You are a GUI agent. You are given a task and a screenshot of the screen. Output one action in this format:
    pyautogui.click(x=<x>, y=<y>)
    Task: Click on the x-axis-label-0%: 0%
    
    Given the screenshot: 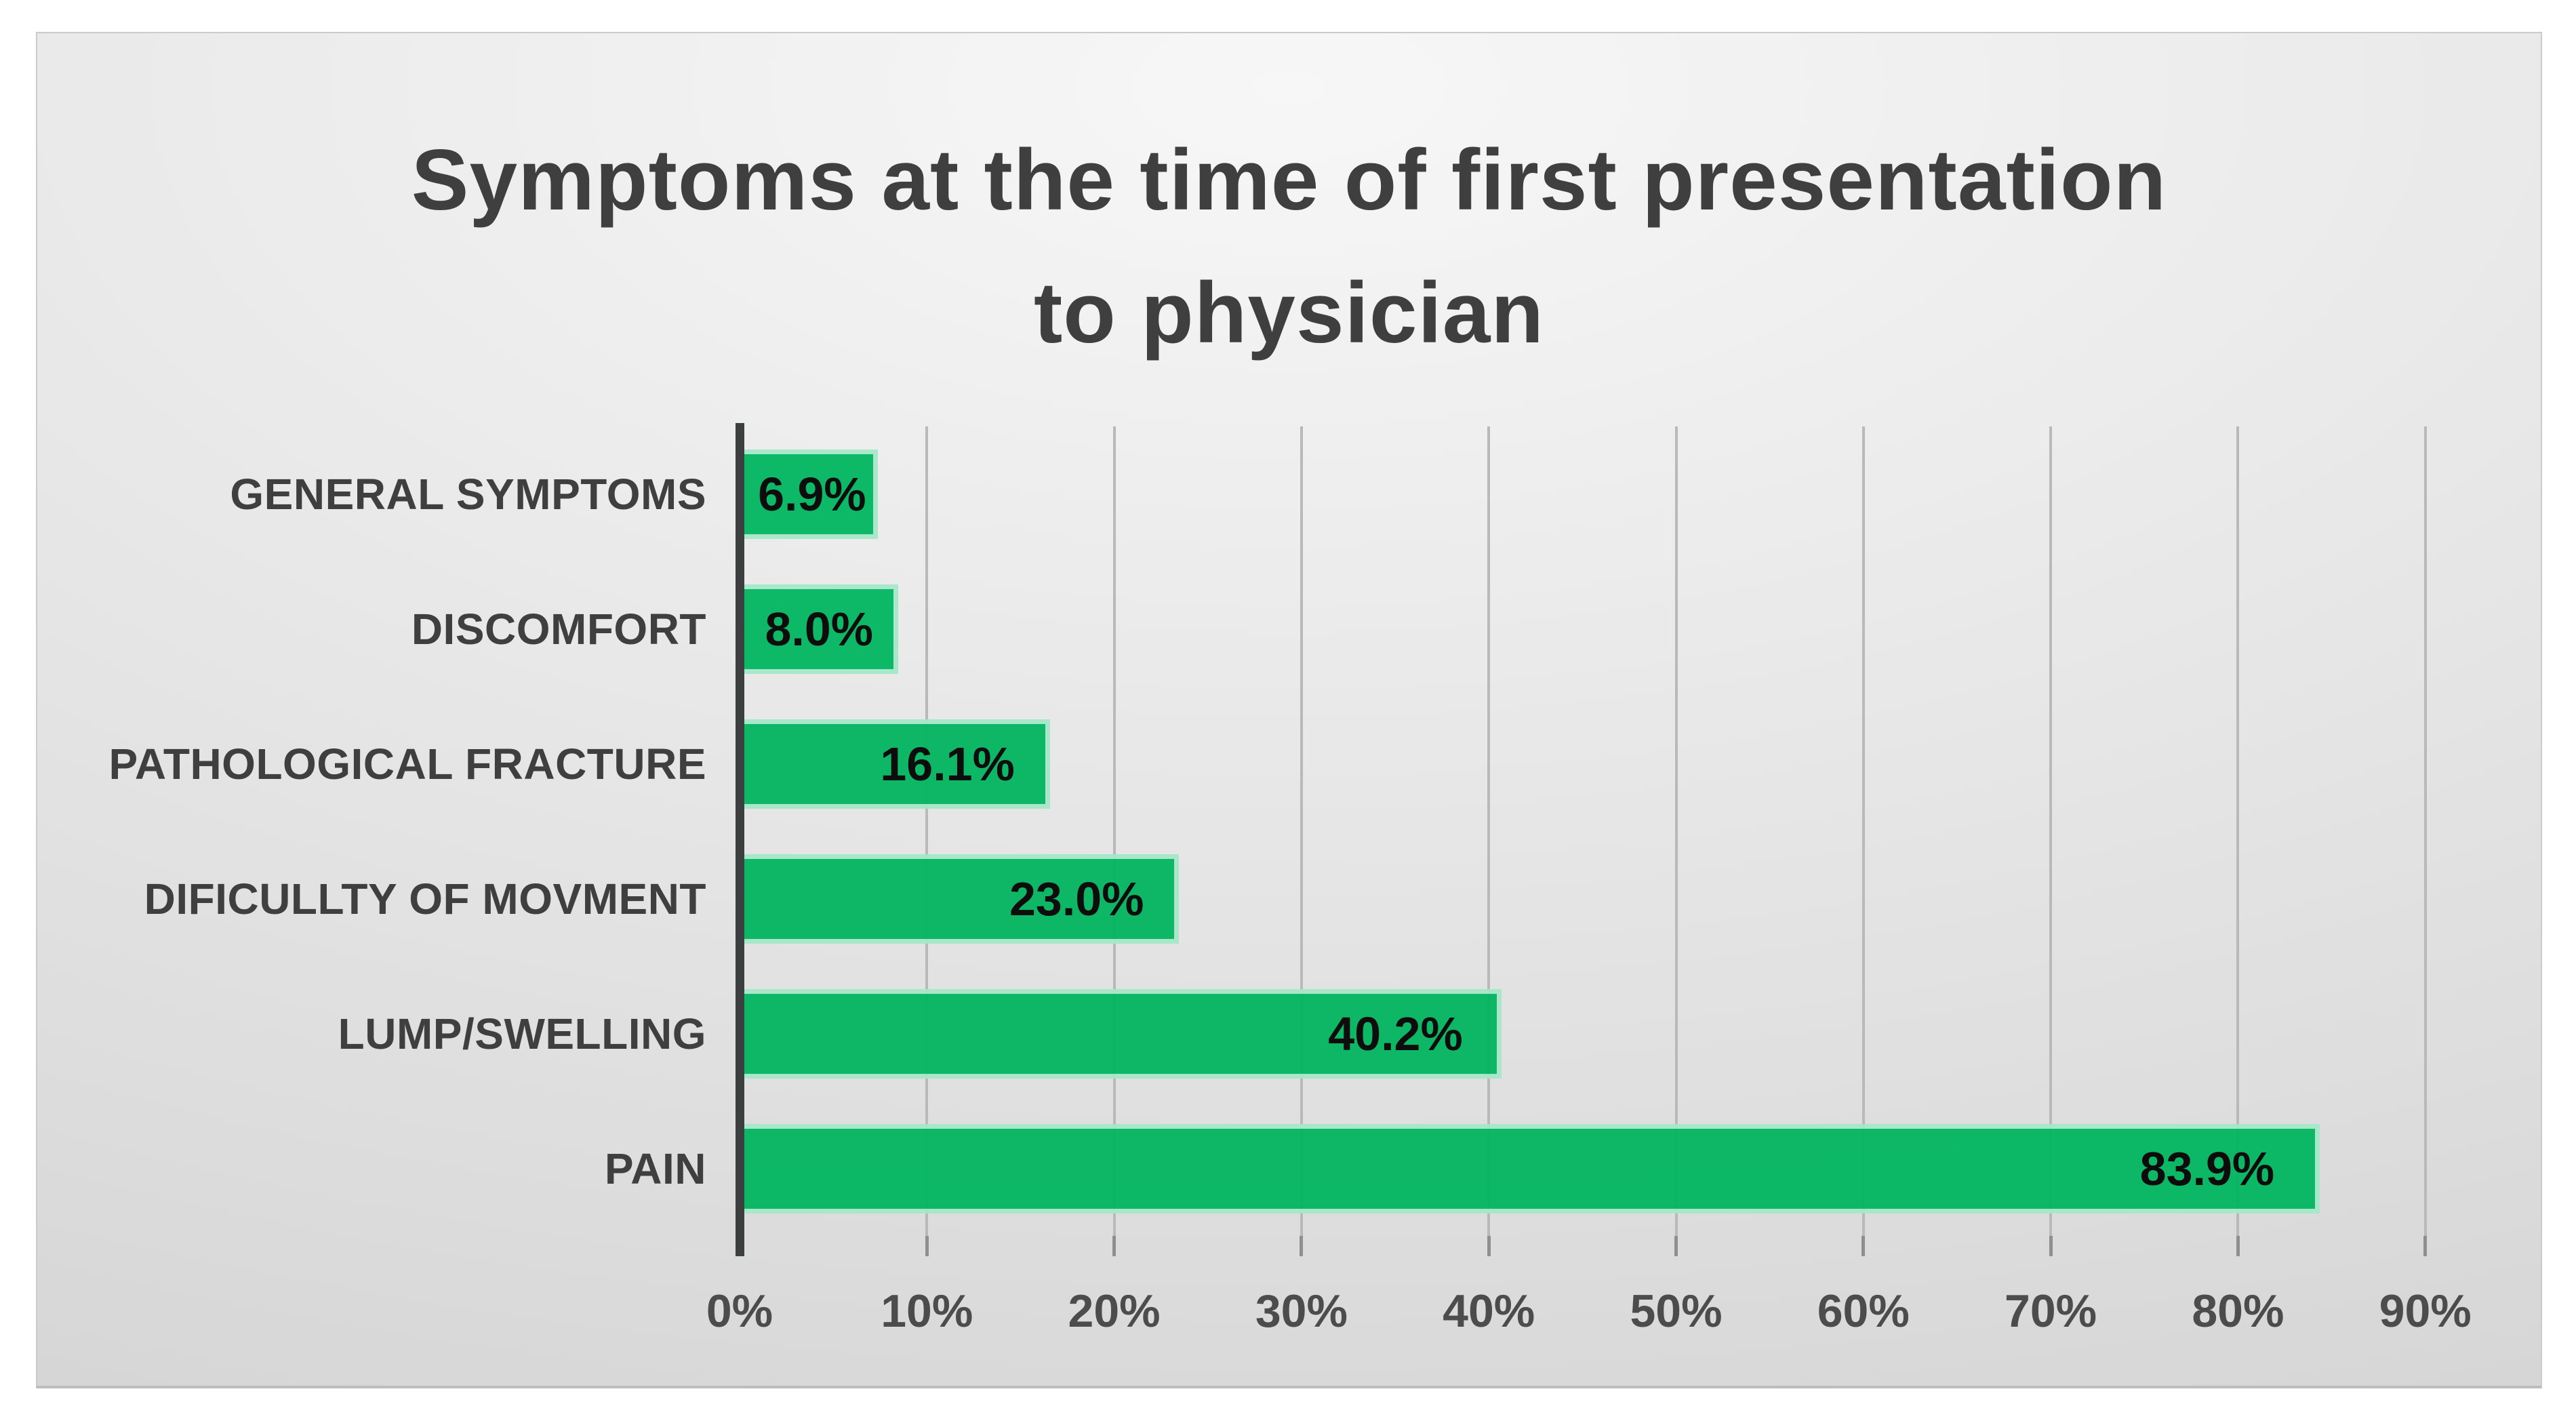 What is the action you would take?
    pyautogui.click(x=739, y=1311)
    